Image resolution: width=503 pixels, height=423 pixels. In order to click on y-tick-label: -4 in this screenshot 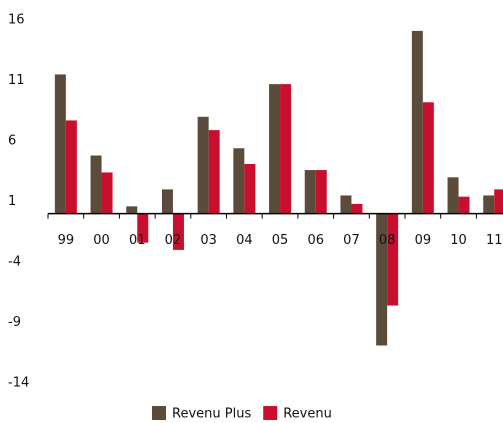, I will do `click(14, 262)`.